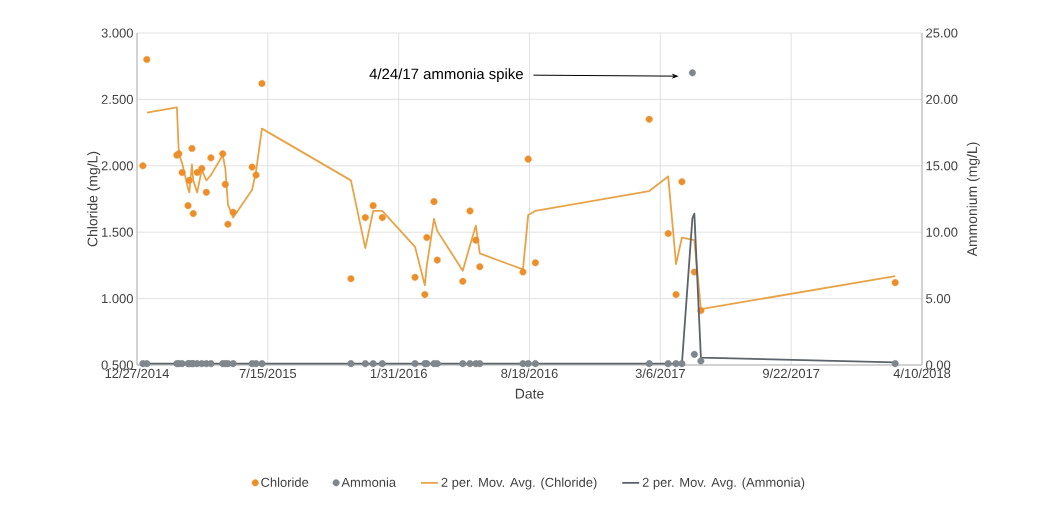  I want to click on x-axis-title: Date, so click(529, 393).